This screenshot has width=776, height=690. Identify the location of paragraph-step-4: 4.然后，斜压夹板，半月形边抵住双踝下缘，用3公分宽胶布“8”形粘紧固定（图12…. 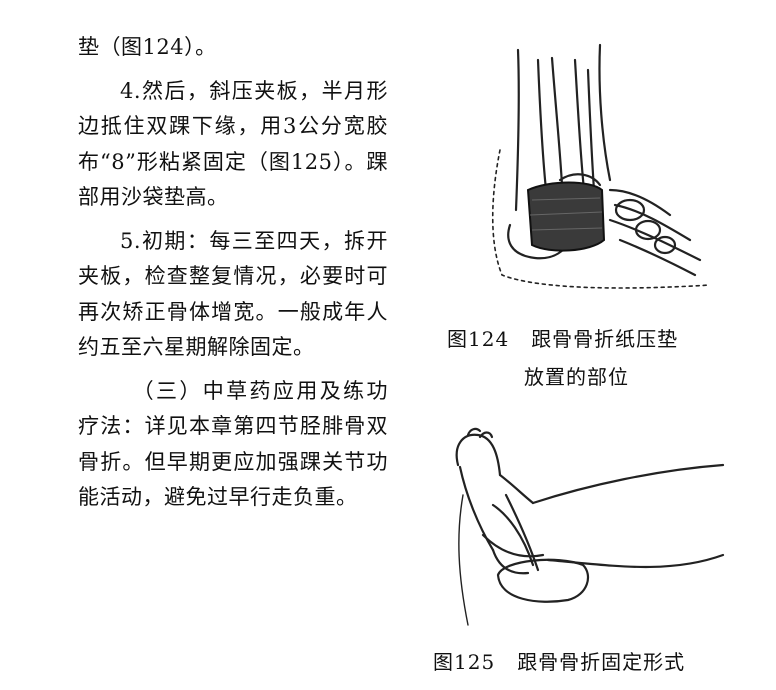
(233, 144).